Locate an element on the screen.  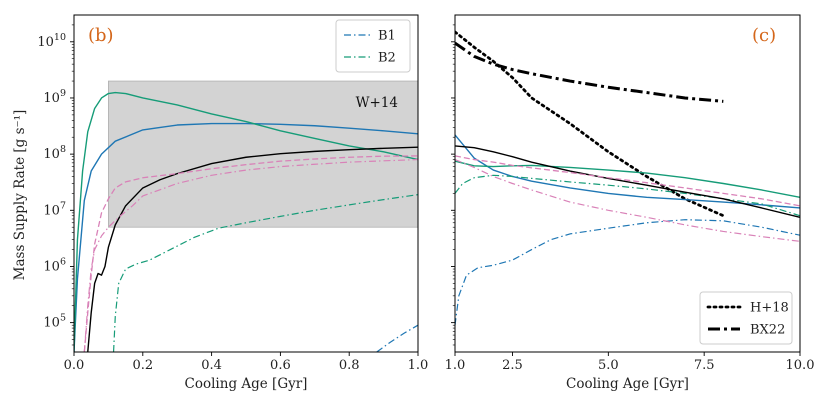
x-tick-label: 5.0 is located at coordinates (608, 365).